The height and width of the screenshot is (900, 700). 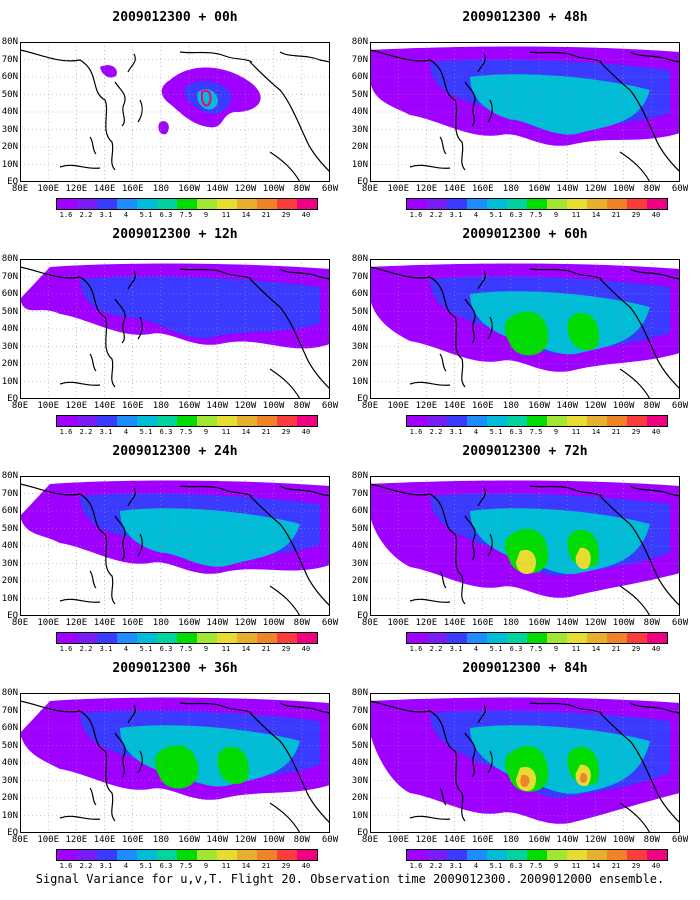 What do you see at coordinates (266, 432) in the screenshot?
I see `colorbar-label: 21` at bounding box center [266, 432].